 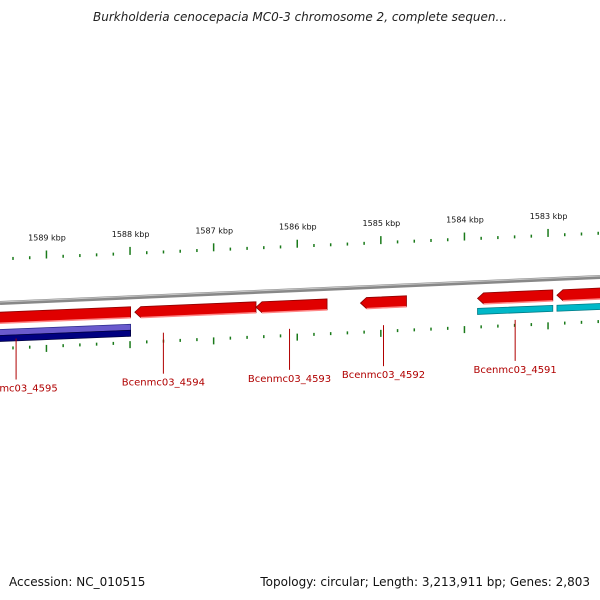 I want to click on gene-label: Bcenmc03_4595, so click(x=29, y=389).